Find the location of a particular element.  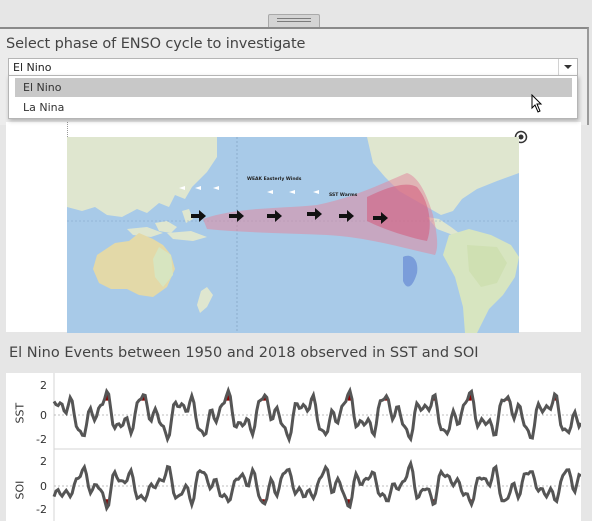

soi-tick-bottom: -2 is located at coordinates (41, 509).